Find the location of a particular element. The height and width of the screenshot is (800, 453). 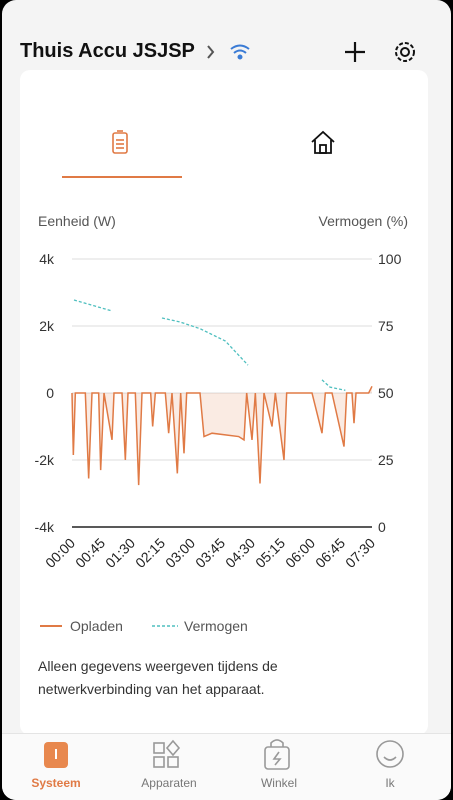

x-tick-label: 03:00 is located at coordinates (180, 553).